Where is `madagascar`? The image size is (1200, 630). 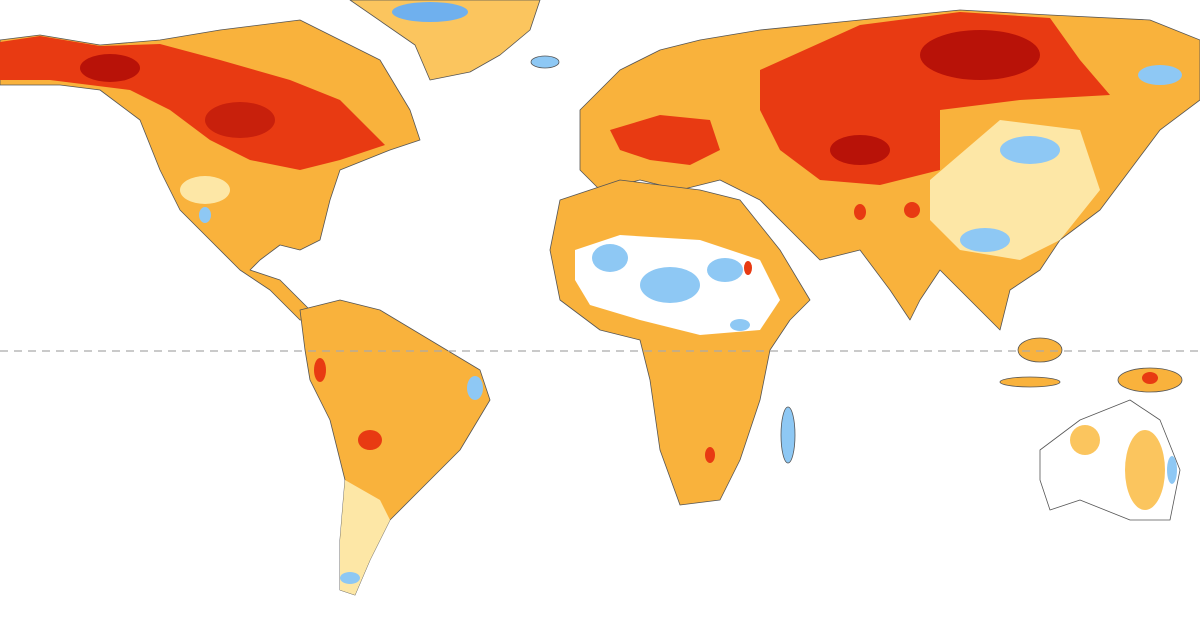
madagascar is located at coordinates (788, 435).